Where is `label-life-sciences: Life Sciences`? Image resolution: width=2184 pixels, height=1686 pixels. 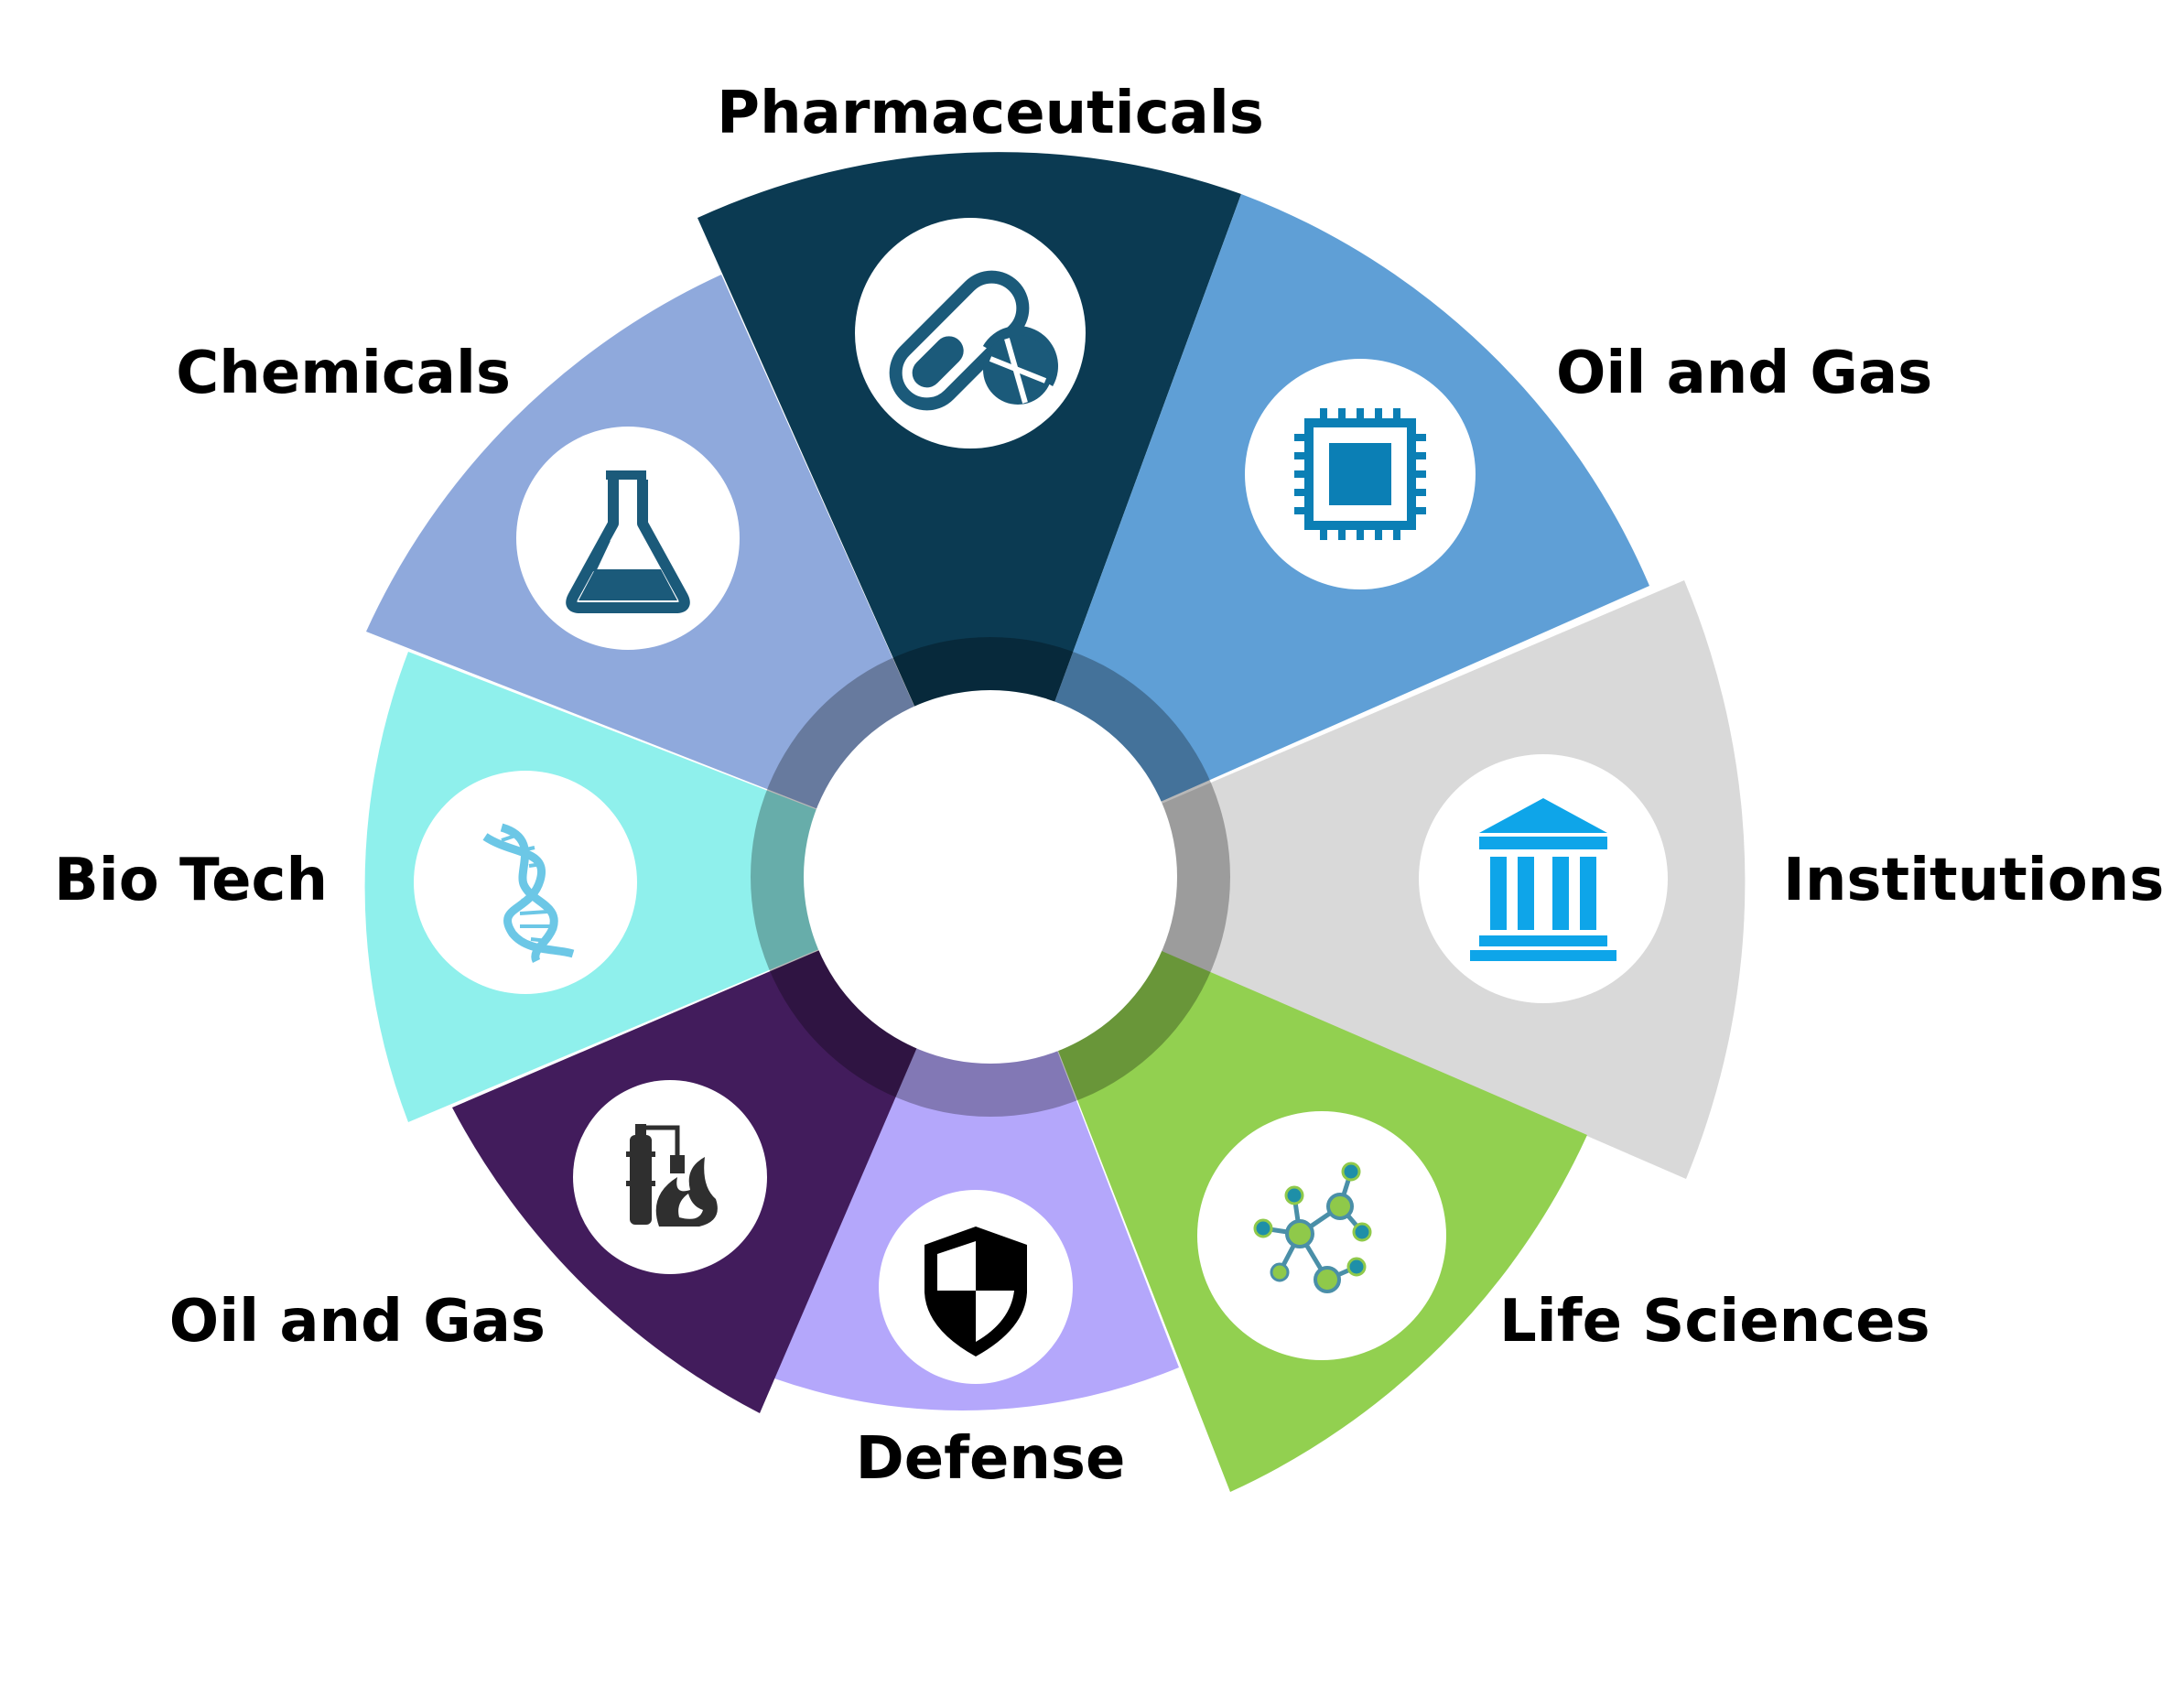 label-life-sciences: Life Sciences is located at coordinates (1714, 1322).